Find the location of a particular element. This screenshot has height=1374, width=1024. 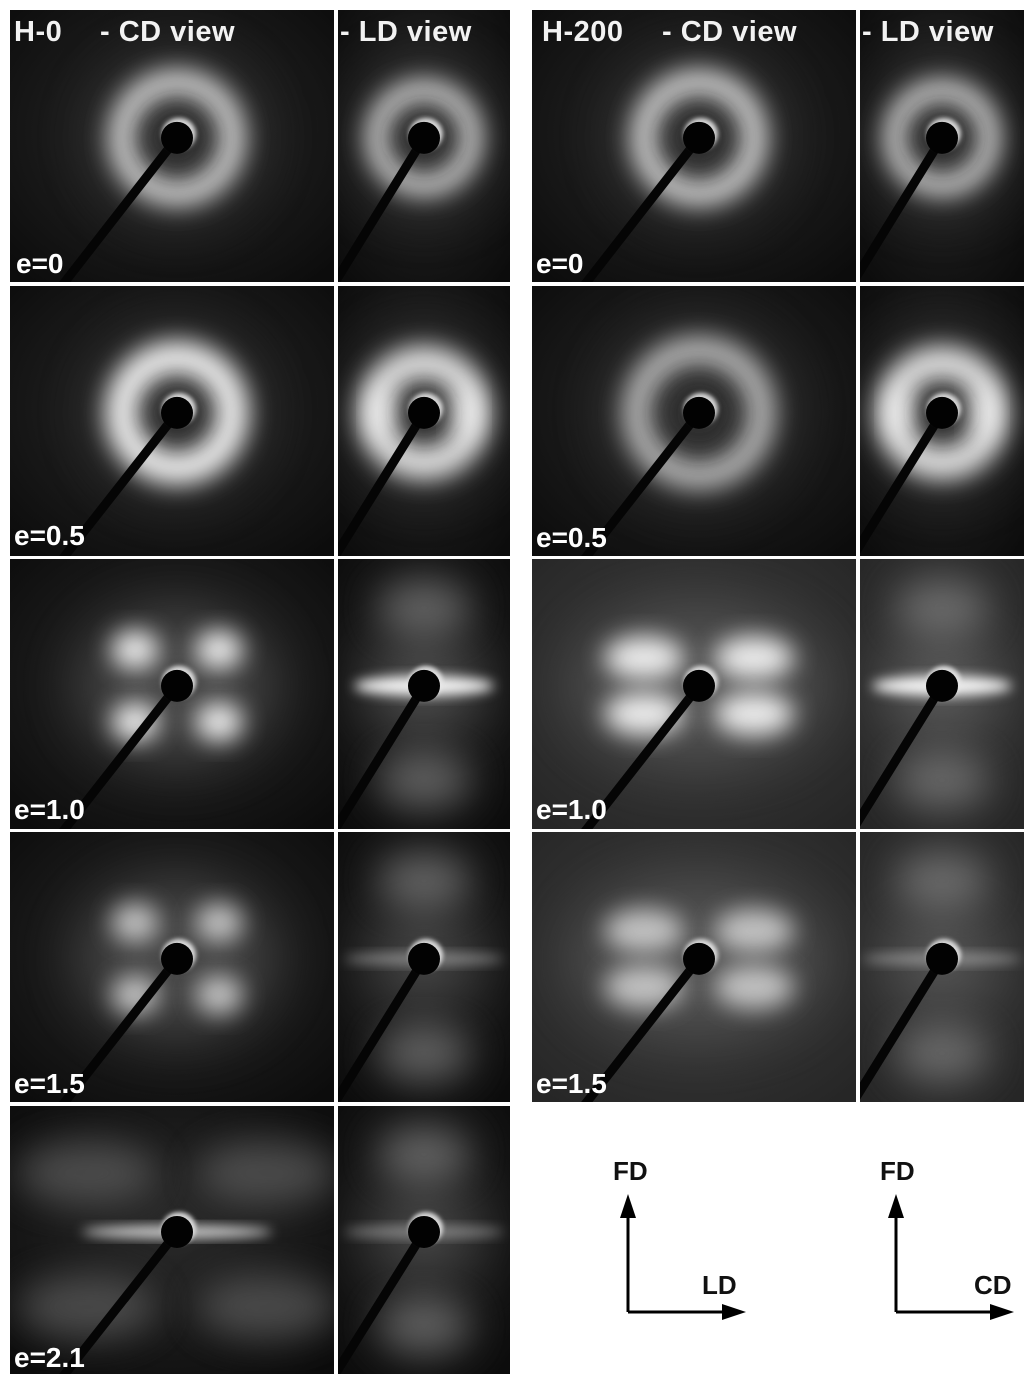

view-label-h200-cd: - CD view is located at coordinates (730, 32).